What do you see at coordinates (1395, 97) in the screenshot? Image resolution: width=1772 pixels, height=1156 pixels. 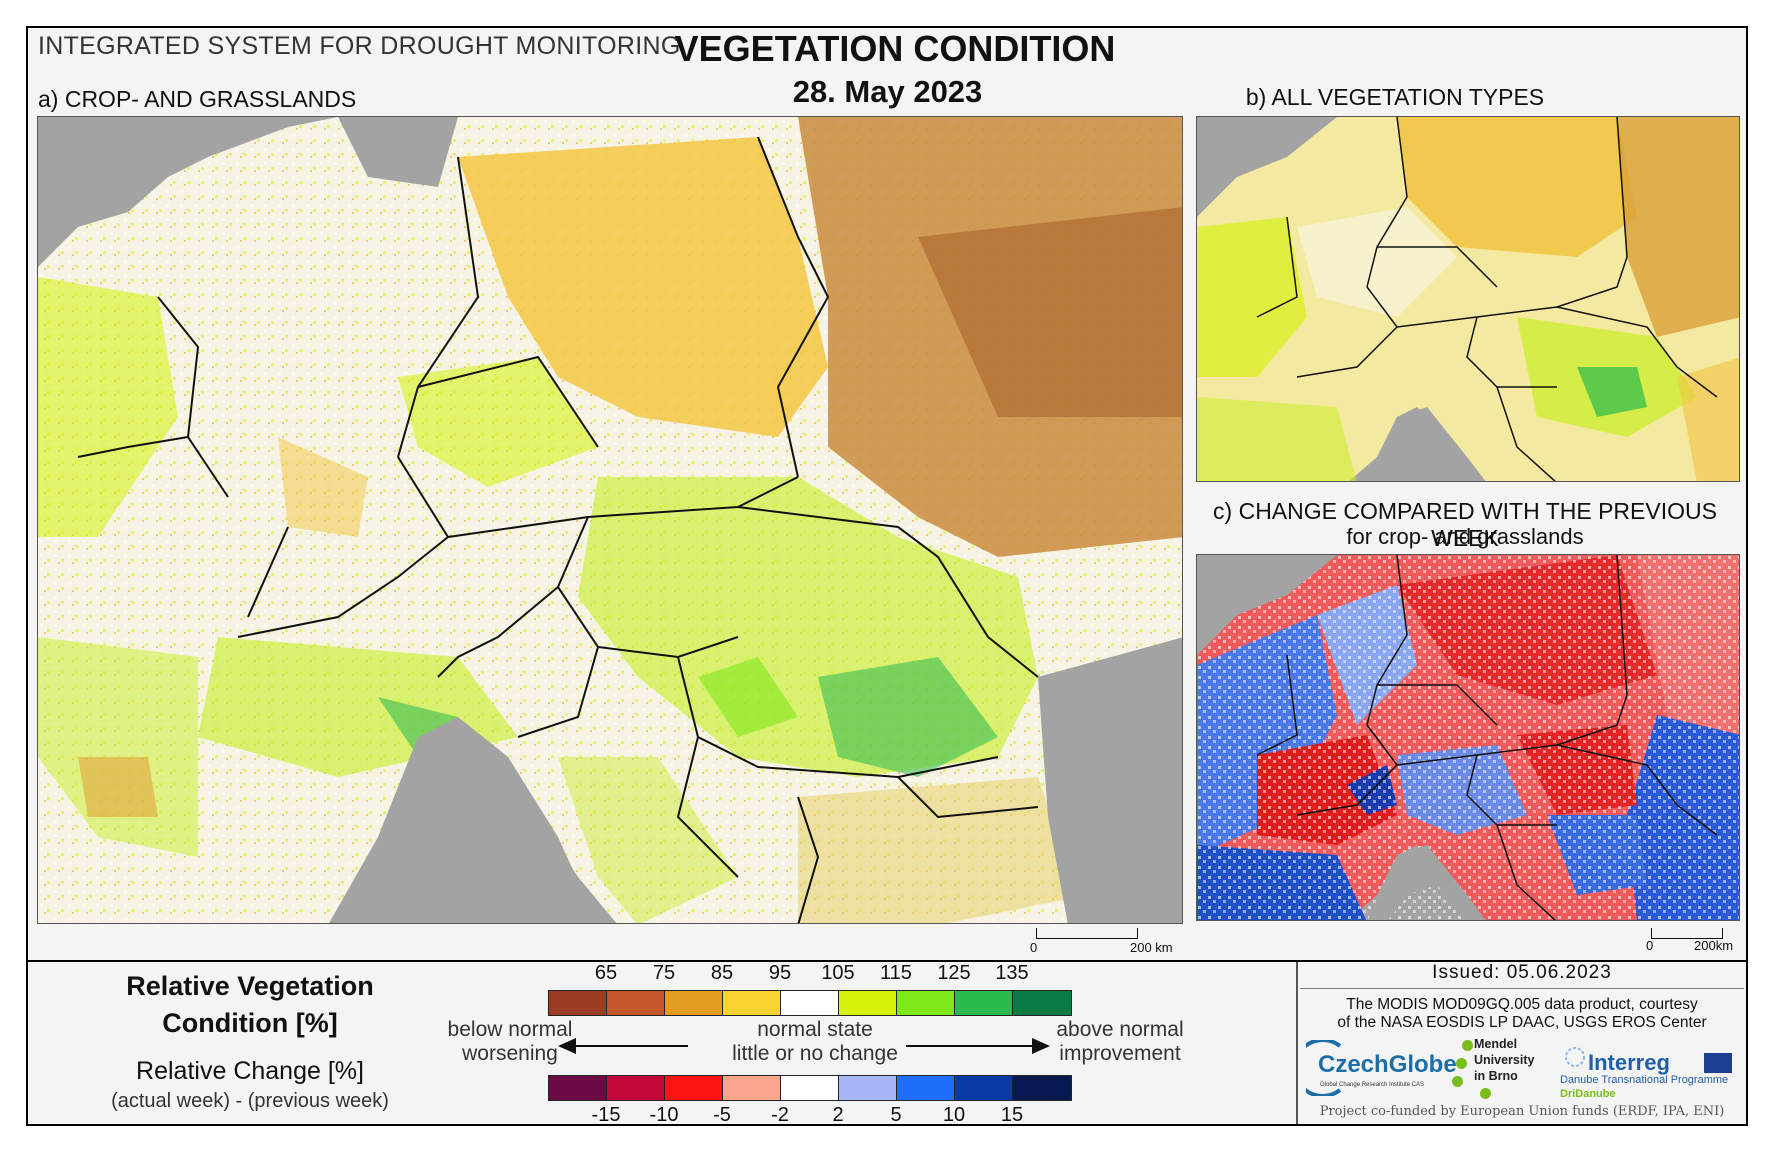 I see `panel-b-title: b) ALL VEGETATION TYPES` at bounding box center [1395, 97].